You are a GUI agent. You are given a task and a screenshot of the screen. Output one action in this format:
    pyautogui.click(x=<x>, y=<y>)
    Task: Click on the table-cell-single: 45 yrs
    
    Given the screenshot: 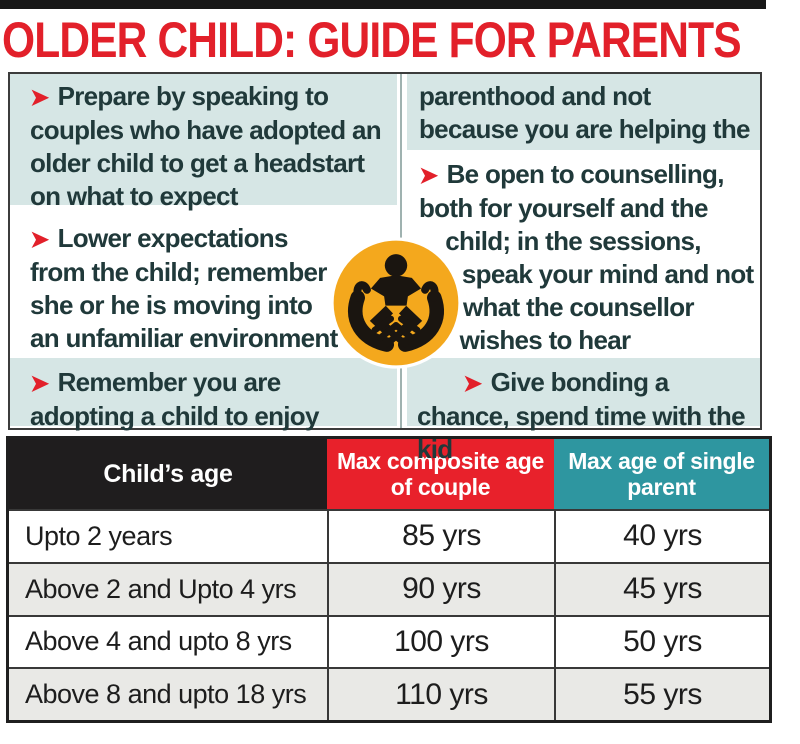 What is the action you would take?
    pyautogui.click(x=661, y=588)
    